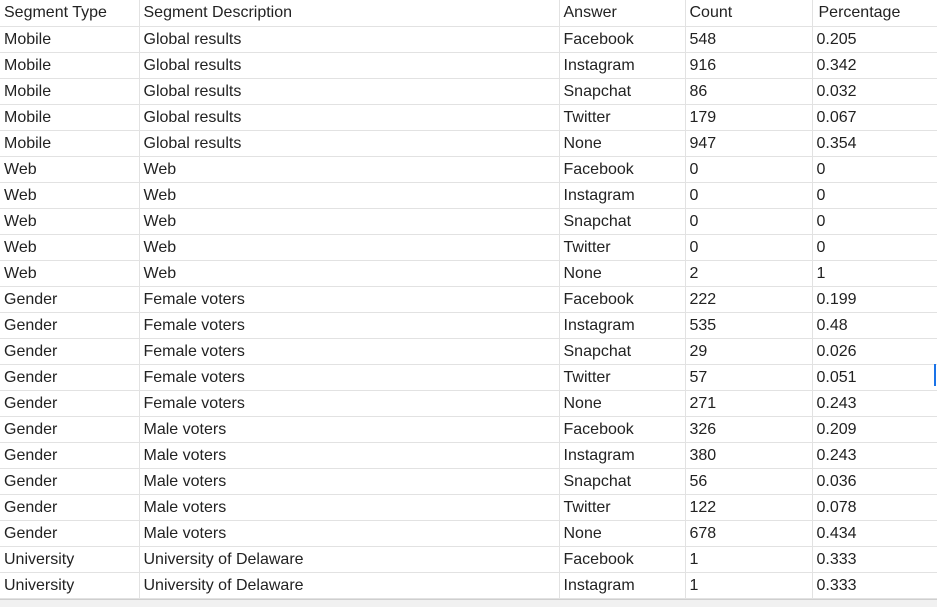 This screenshot has height=607, width=937. What do you see at coordinates (874, 403) in the screenshot?
I see `percentage-cell: 0.243` at bounding box center [874, 403].